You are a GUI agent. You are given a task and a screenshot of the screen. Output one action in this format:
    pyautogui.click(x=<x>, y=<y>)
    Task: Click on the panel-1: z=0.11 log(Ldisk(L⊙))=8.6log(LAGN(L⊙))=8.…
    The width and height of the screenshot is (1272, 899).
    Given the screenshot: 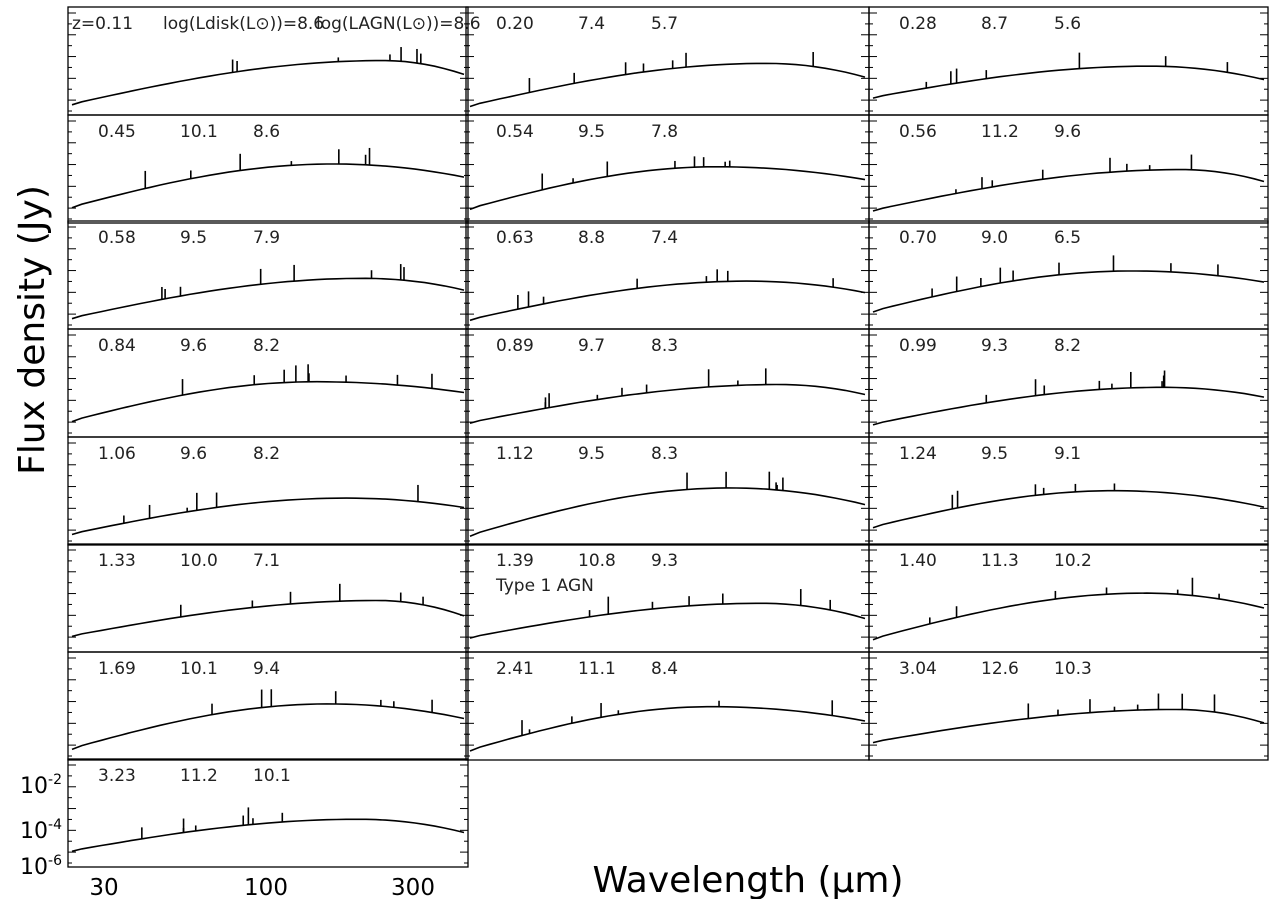 What is the action you would take?
    pyautogui.click(x=274, y=61)
    